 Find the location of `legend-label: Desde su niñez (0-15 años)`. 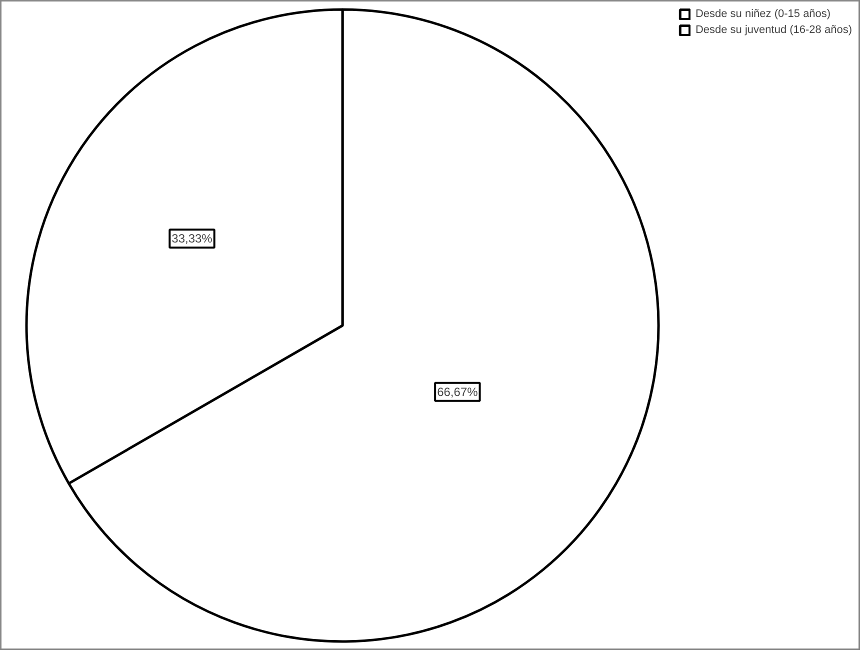

legend-label: Desde su niñez (0-15 años) is located at coordinates (763, 14).